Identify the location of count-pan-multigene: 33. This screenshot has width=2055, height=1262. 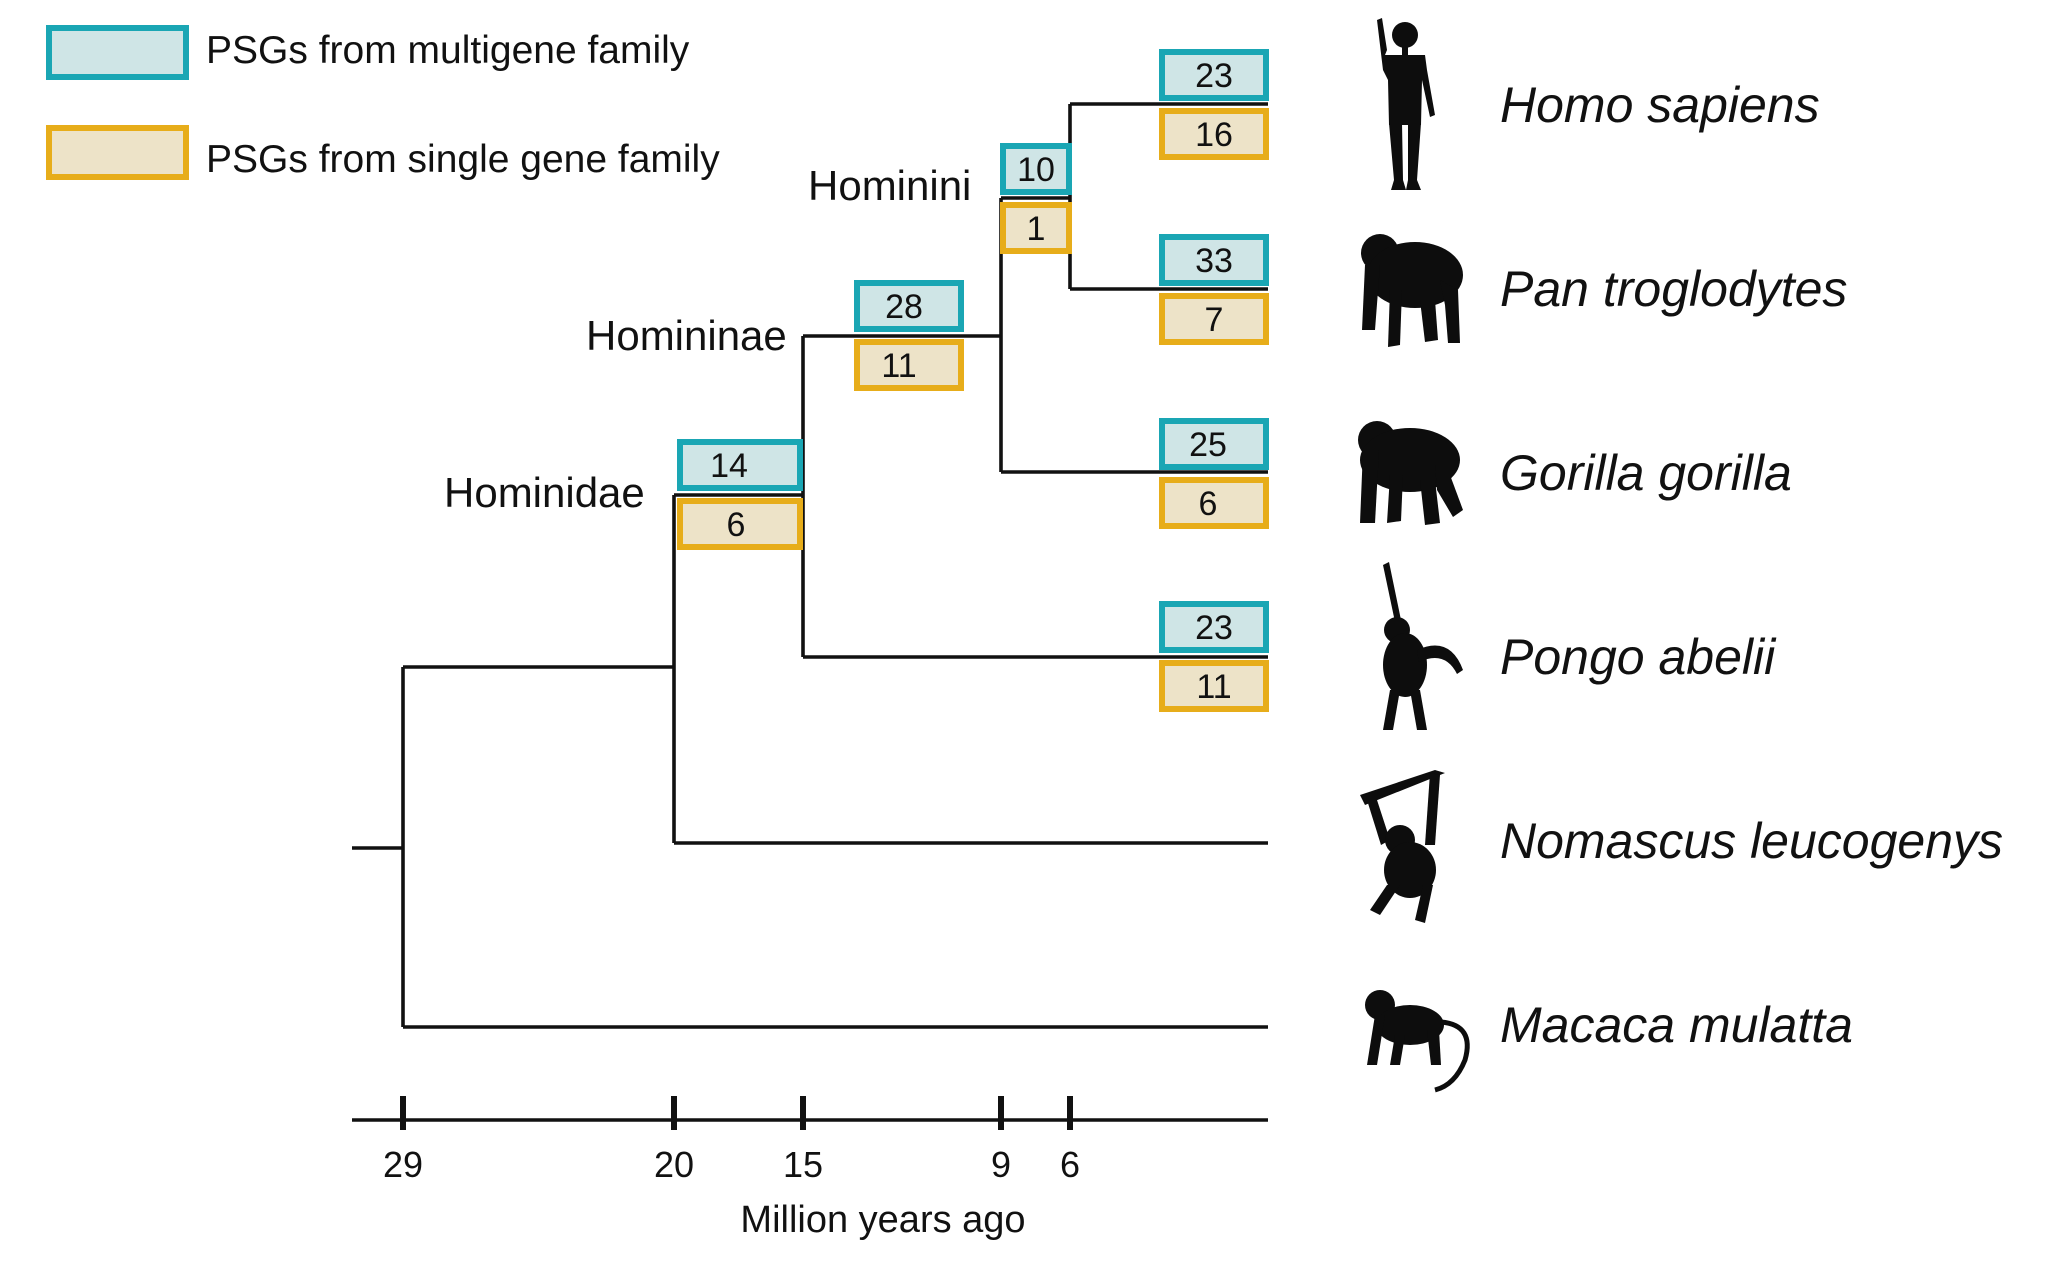
(1214, 261).